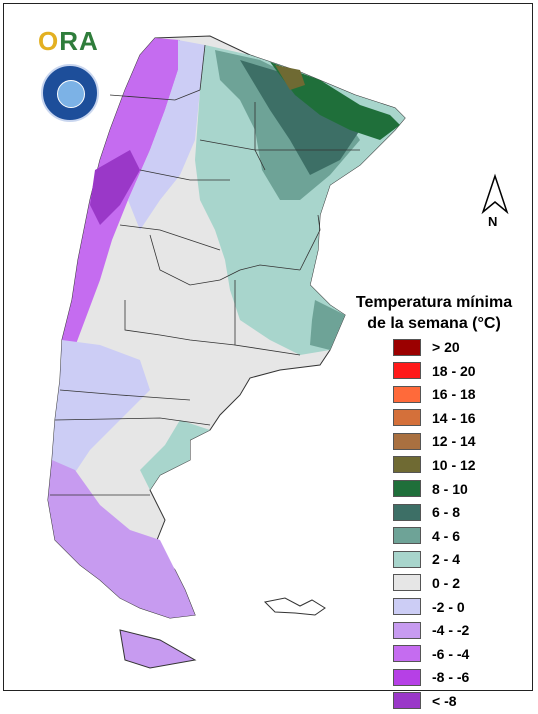  Describe the element at coordinates (450, 488) in the screenshot. I see `legend-label: 8 - 10` at that location.